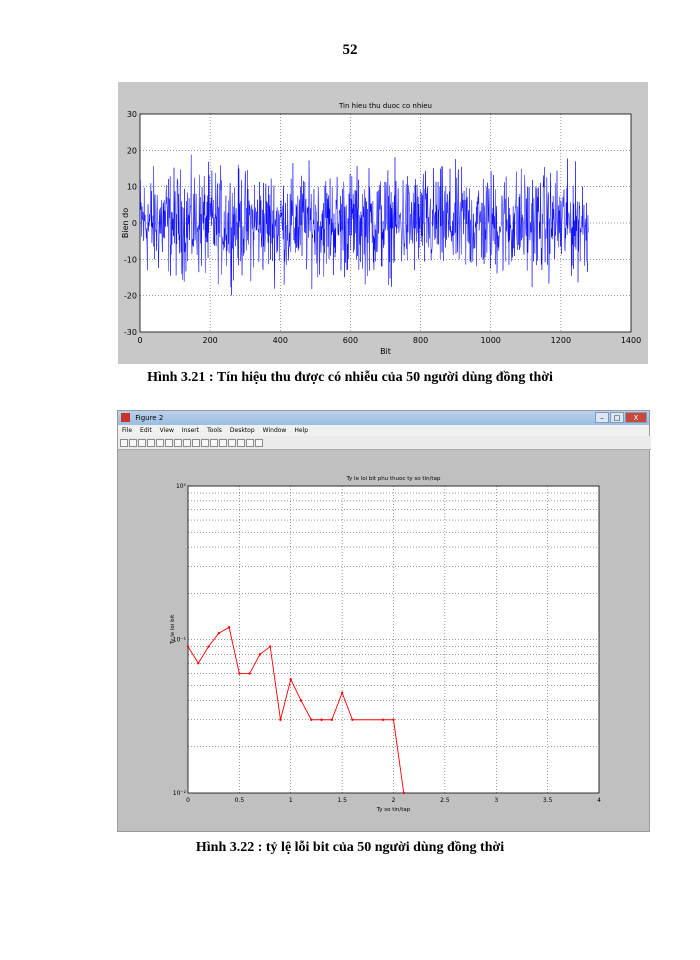 This screenshot has width=700, height=960. Describe the element at coordinates (142, 443) in the screenshot. I see `save-icon` at that location.